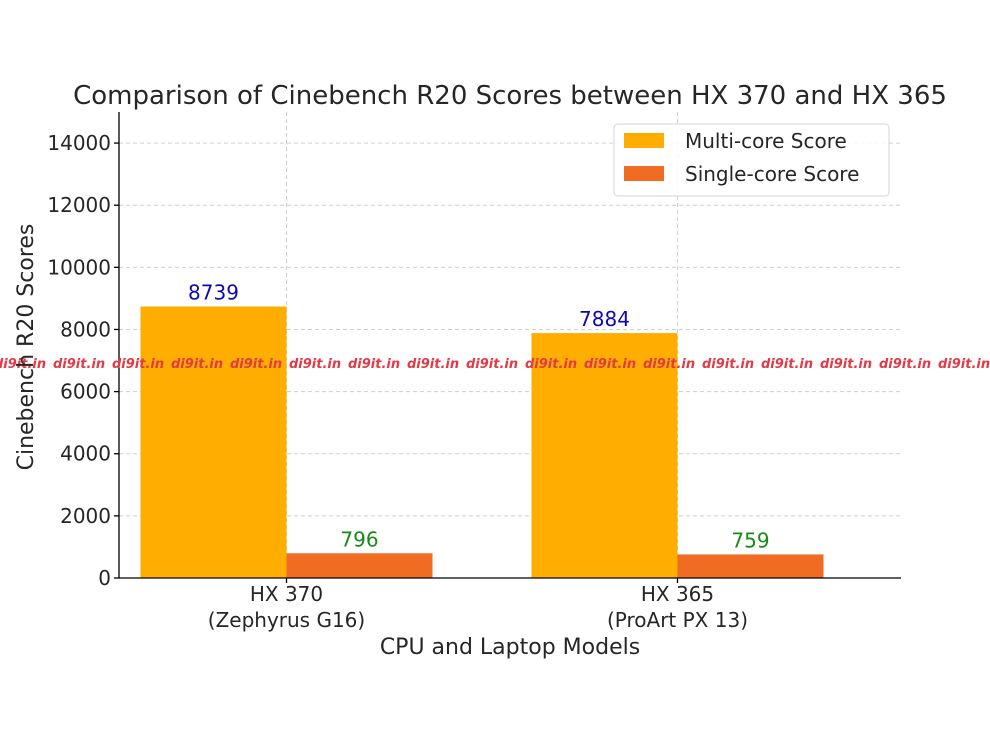  I want to click on y-tick-label: 4000, so click(85, 454).